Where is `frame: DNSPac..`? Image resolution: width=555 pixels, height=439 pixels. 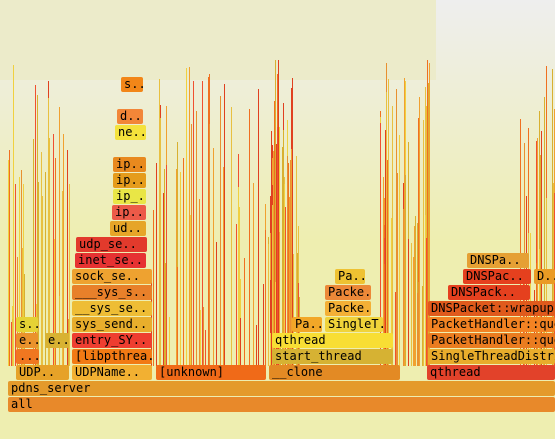
frame: DNSPac.. is located at coordinates (497, 276).